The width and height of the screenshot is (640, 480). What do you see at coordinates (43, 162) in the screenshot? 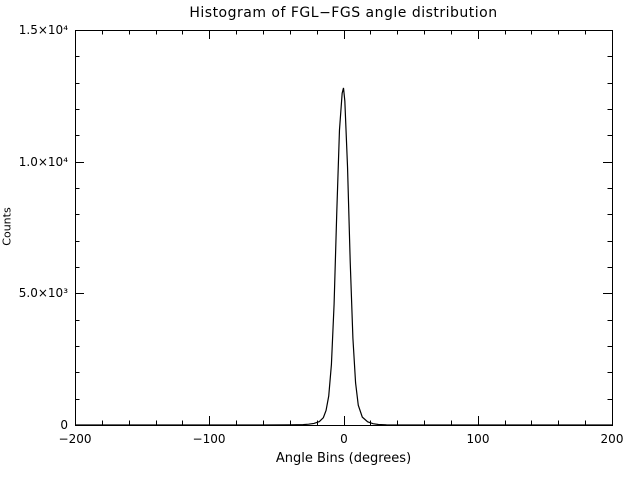
I see `y-tick-label: 1.0×10⁴` at bounding box center [43, 162].